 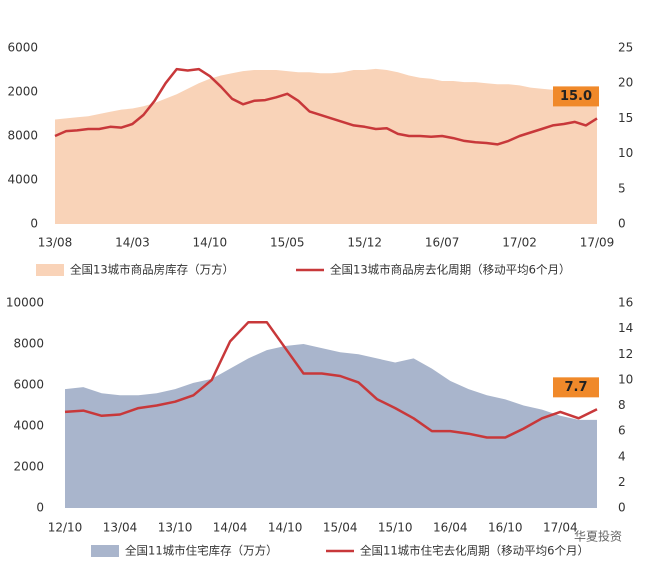 What do you see at coordinates (55, 243) in the screenshot?
I see `x-tick-label: 13/08` at bounding box center [55, 243].